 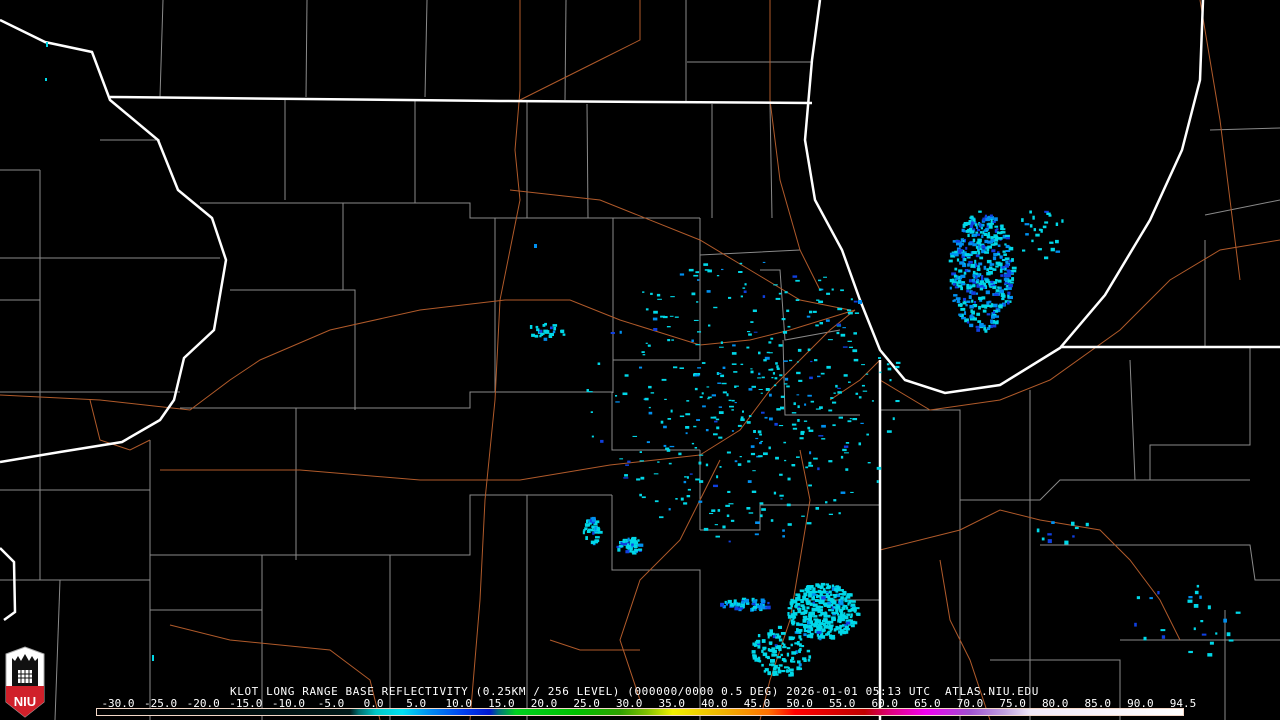 What do you see at coordinates (1190, 414) in the screenshot?
I see `county-border` at bounding box center [1190, 414].